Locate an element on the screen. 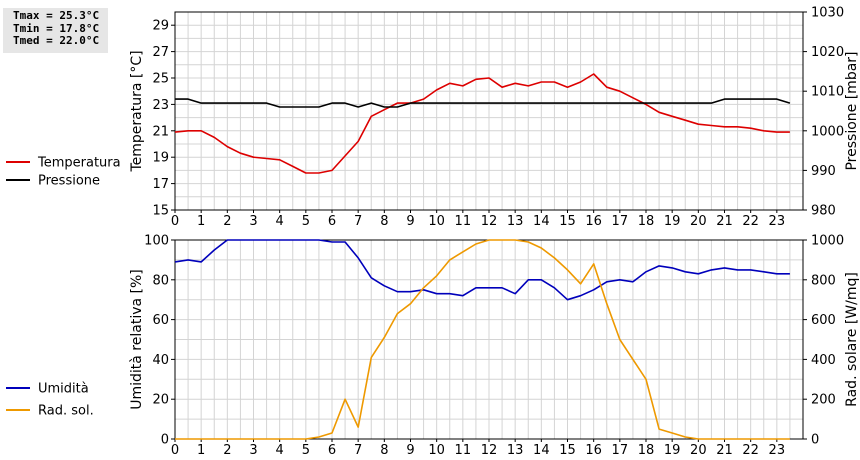 The image size is (860, 460). chart1-left-tick-label: 0 is located at coordinates (165, 440).